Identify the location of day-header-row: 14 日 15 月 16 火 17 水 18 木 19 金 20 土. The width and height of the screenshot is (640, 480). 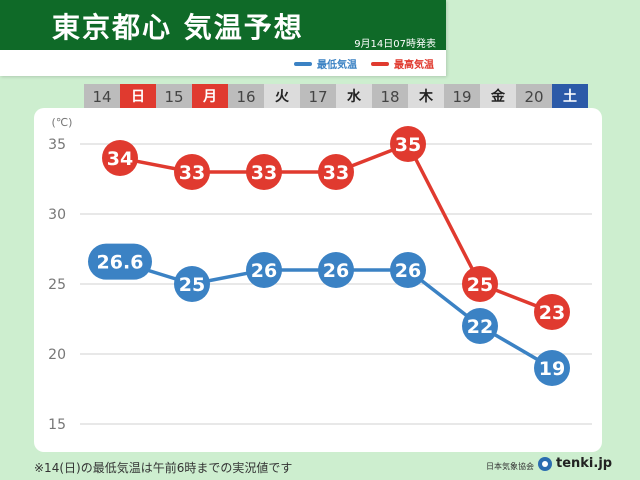
(336, 97).